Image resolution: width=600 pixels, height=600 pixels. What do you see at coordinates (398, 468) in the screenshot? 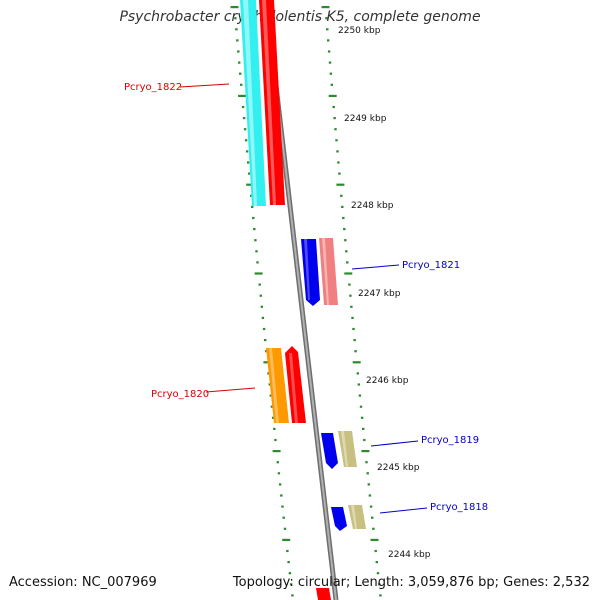
I see `scale-label-2245: 2245 kbp` at bounding box center [398, 468].